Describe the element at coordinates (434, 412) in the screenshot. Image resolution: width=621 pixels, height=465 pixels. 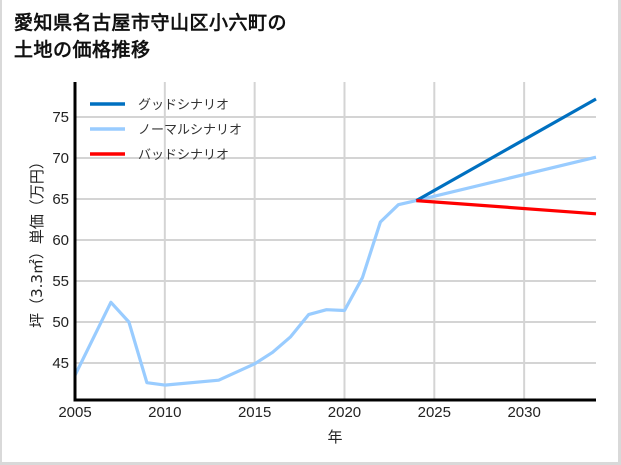
I see `x-tick-label: 2025` at that location.